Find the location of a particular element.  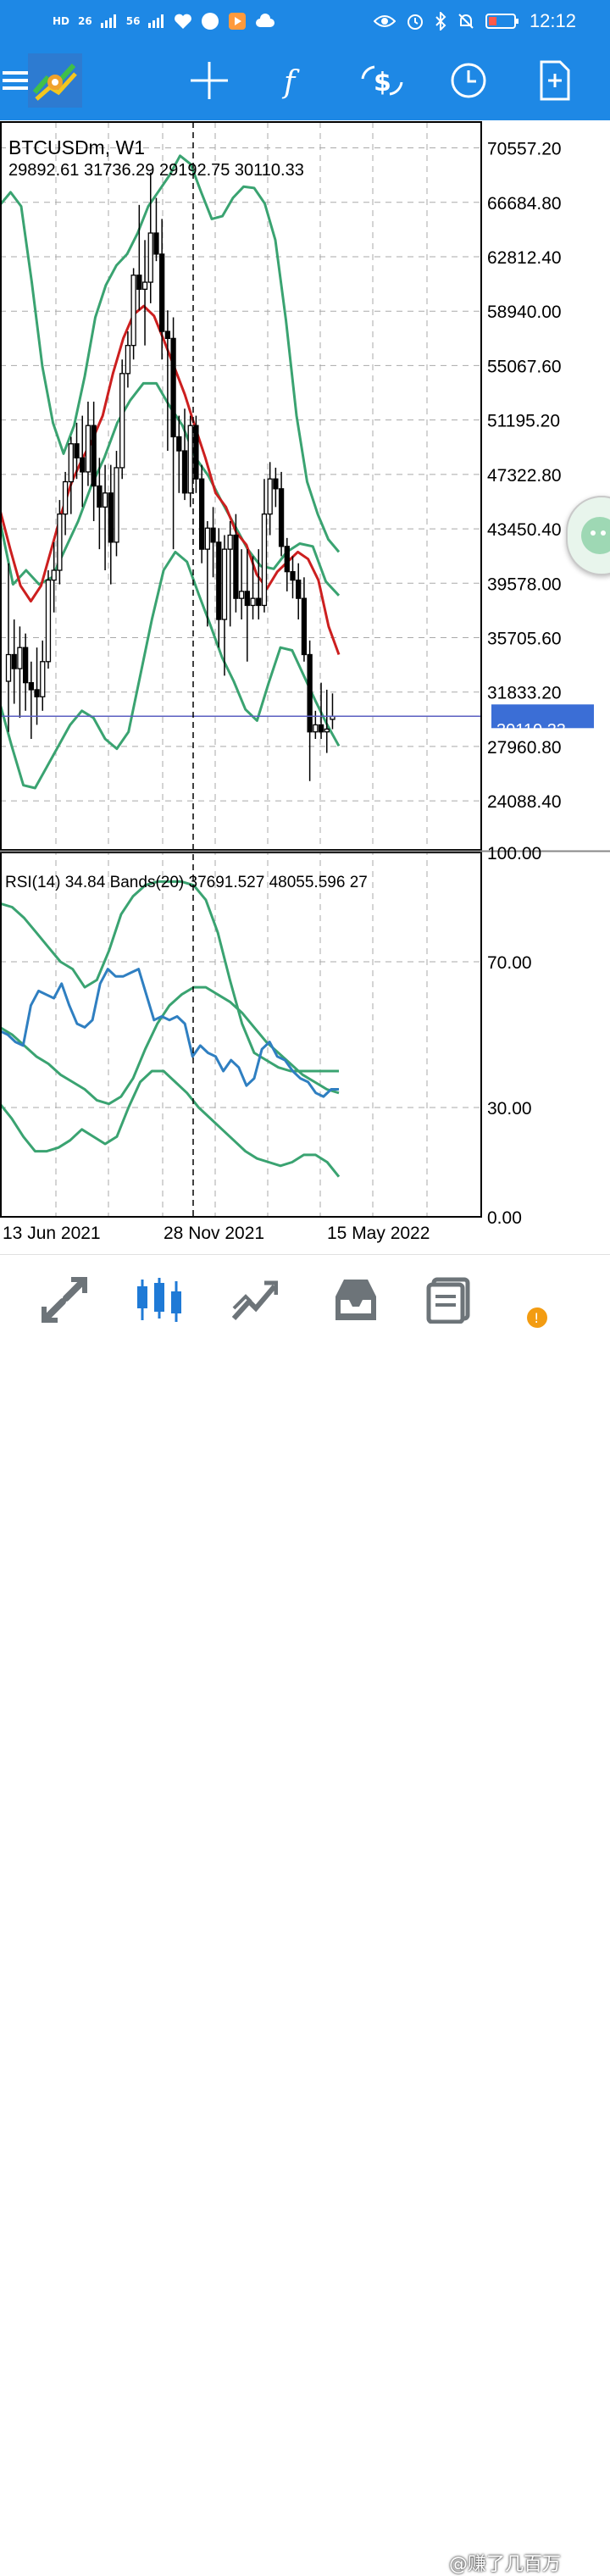

moving-average-line is located at coordinates (170, 480).